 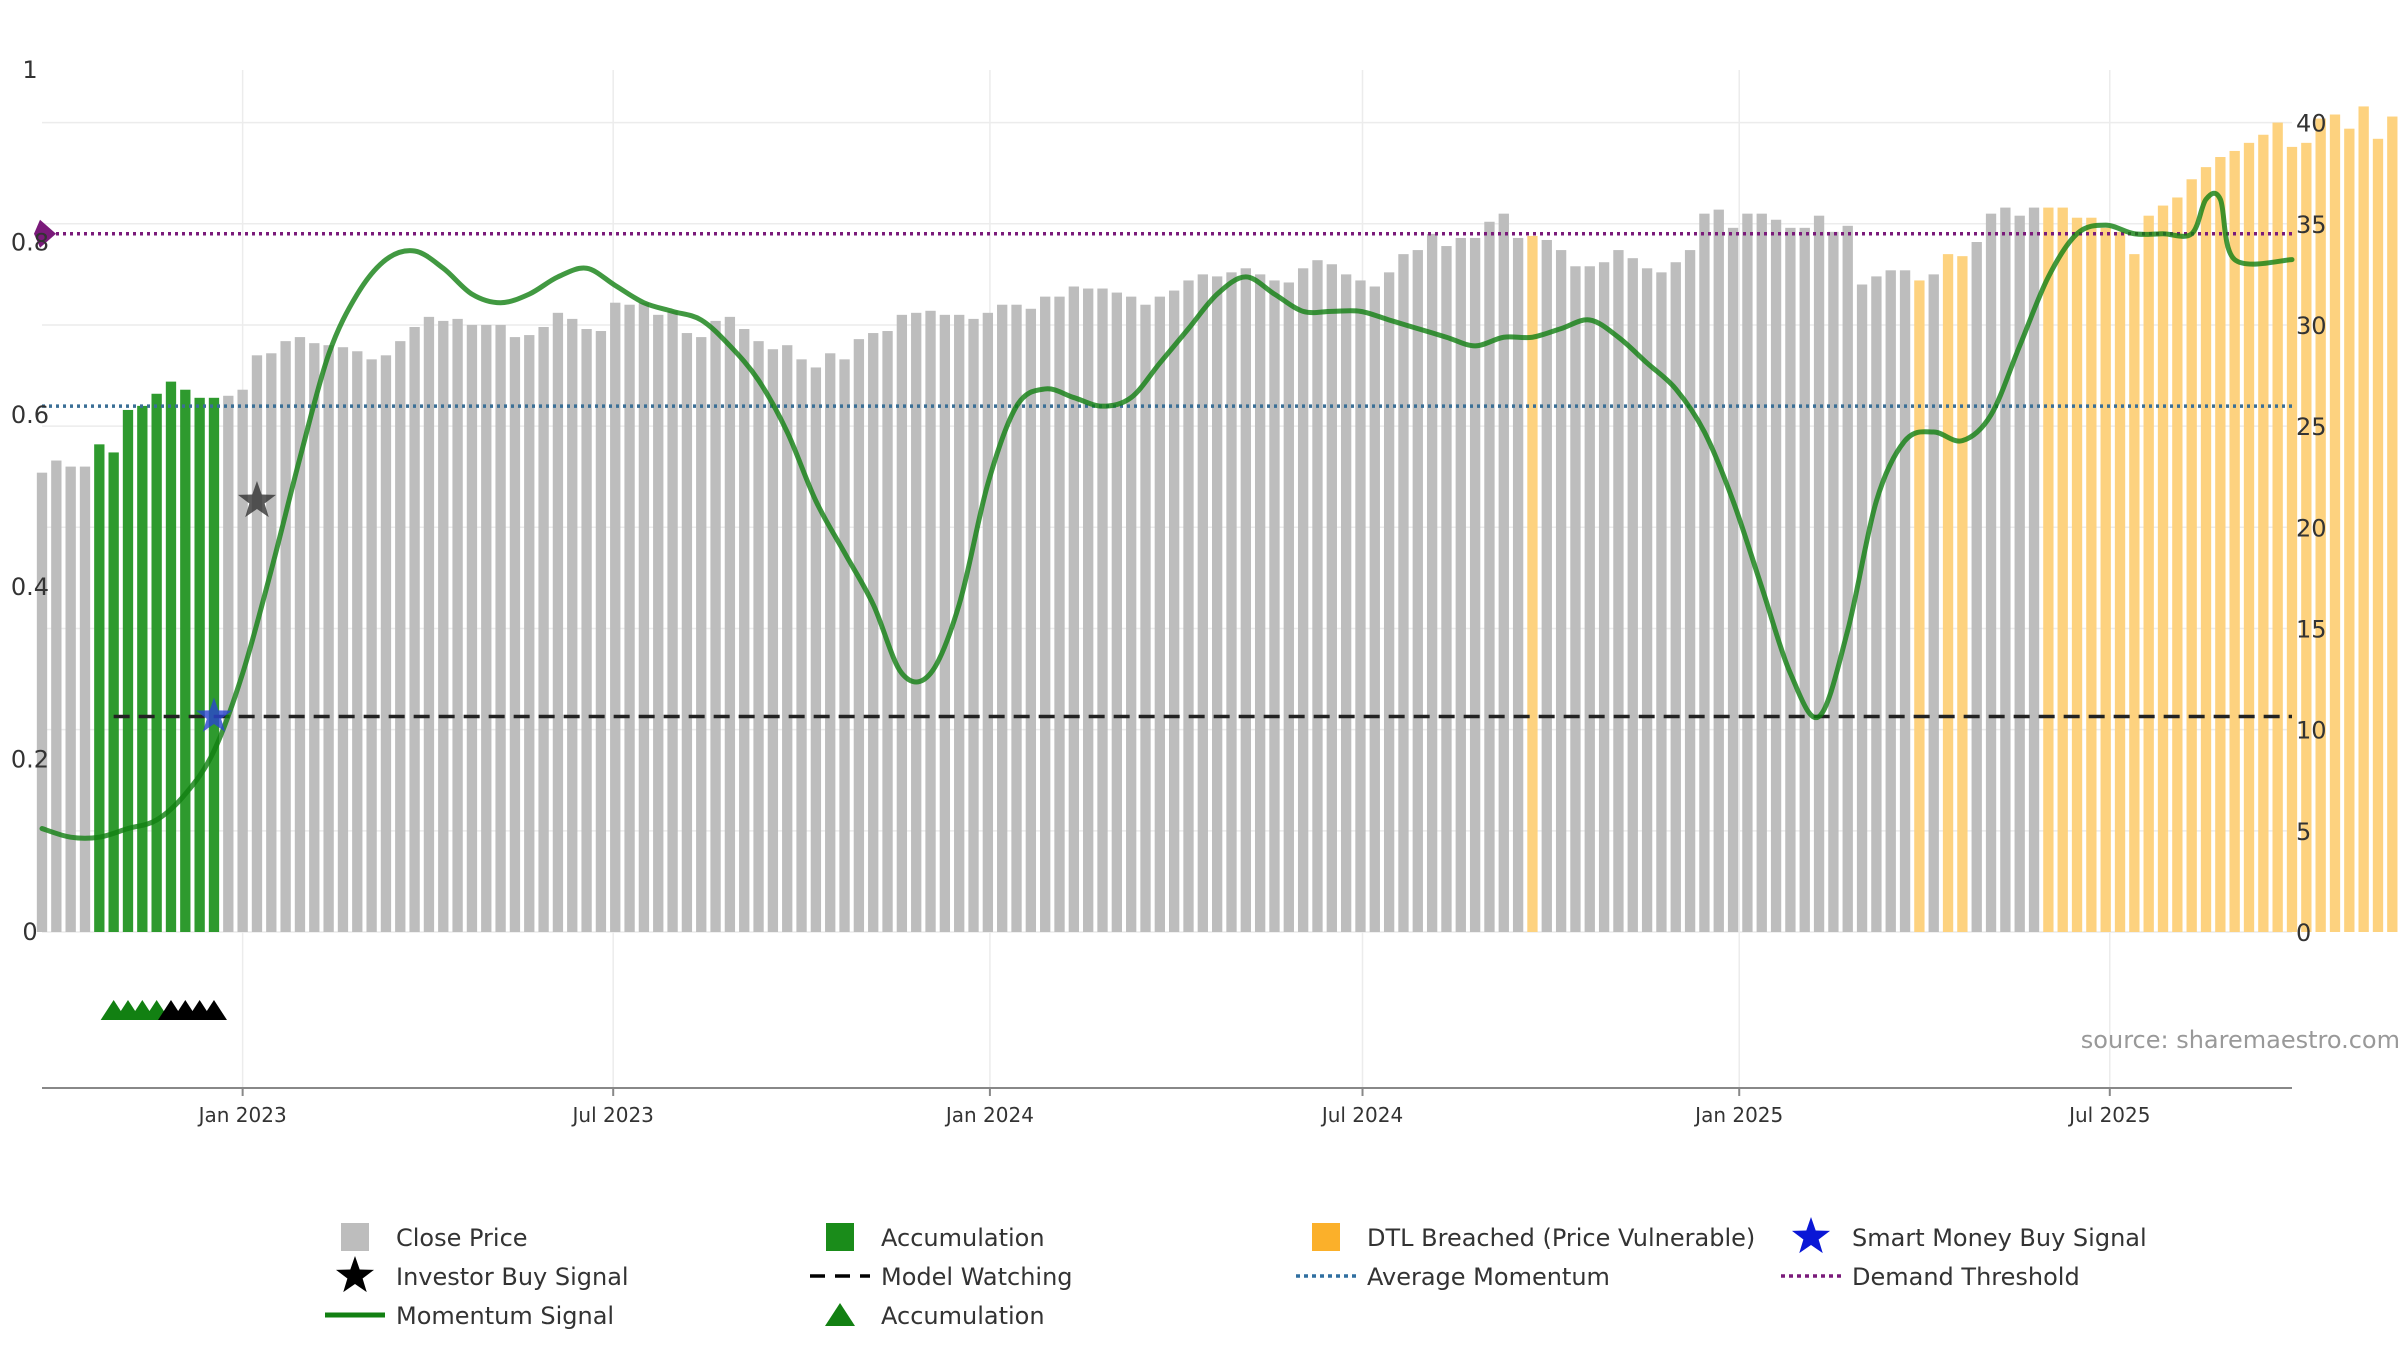 I want to click on legend-entry: Model Watching, so click(x=941, y=1277).